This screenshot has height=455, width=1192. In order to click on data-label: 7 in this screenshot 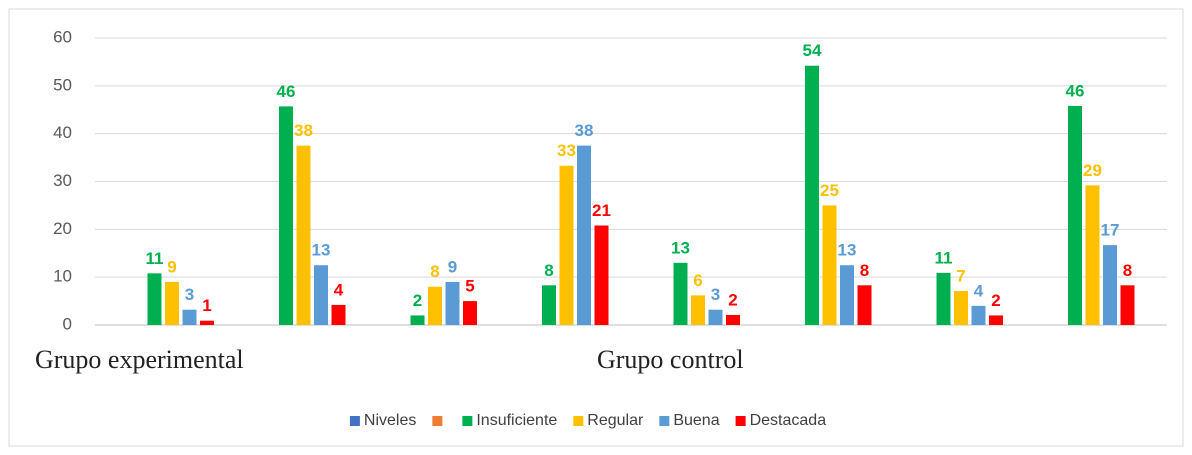, I will do `click(960, 276)`.